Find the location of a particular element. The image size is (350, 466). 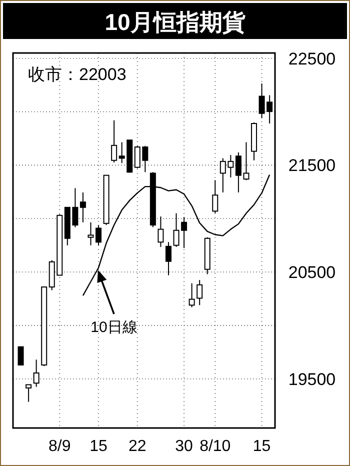

y-tick-label: 22500 is located at coordinates (312, 58).